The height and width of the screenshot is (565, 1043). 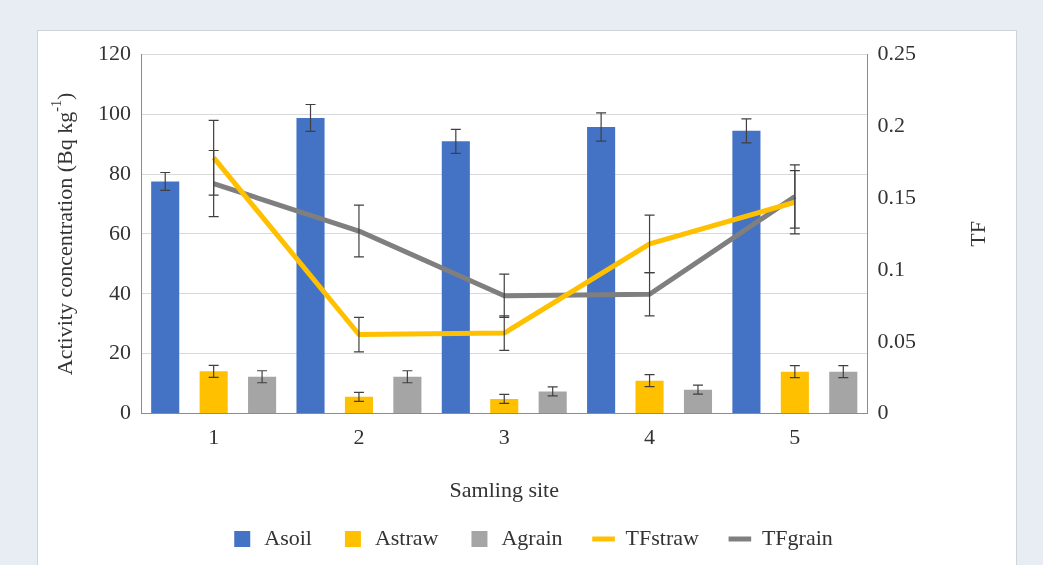 I want to click on y-tick-label: 20, so click(x=120, y=352).